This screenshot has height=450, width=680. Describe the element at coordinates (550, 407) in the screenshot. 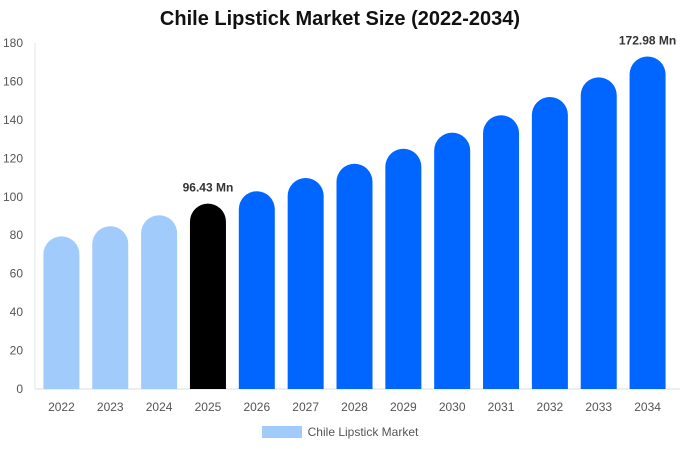

I see `x-tick-label: 2032` at that location.